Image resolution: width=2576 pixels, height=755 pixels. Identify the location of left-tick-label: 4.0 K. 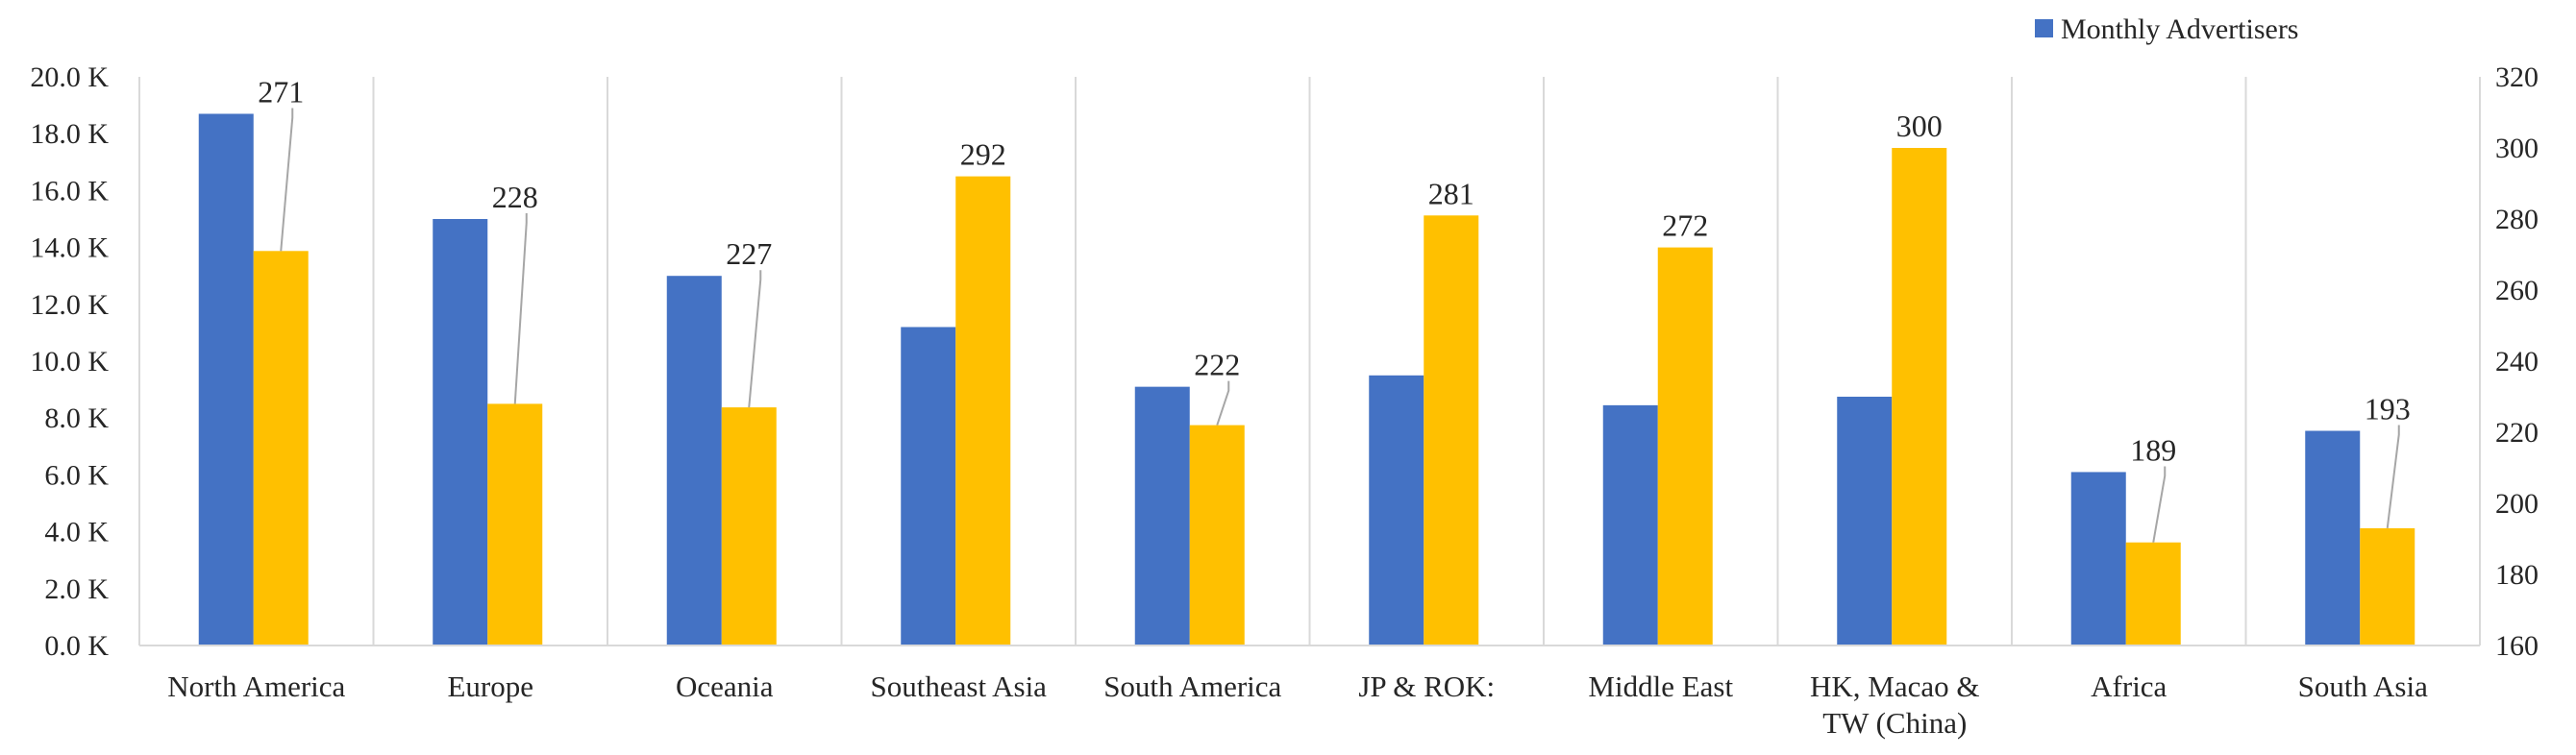
(76, 532).